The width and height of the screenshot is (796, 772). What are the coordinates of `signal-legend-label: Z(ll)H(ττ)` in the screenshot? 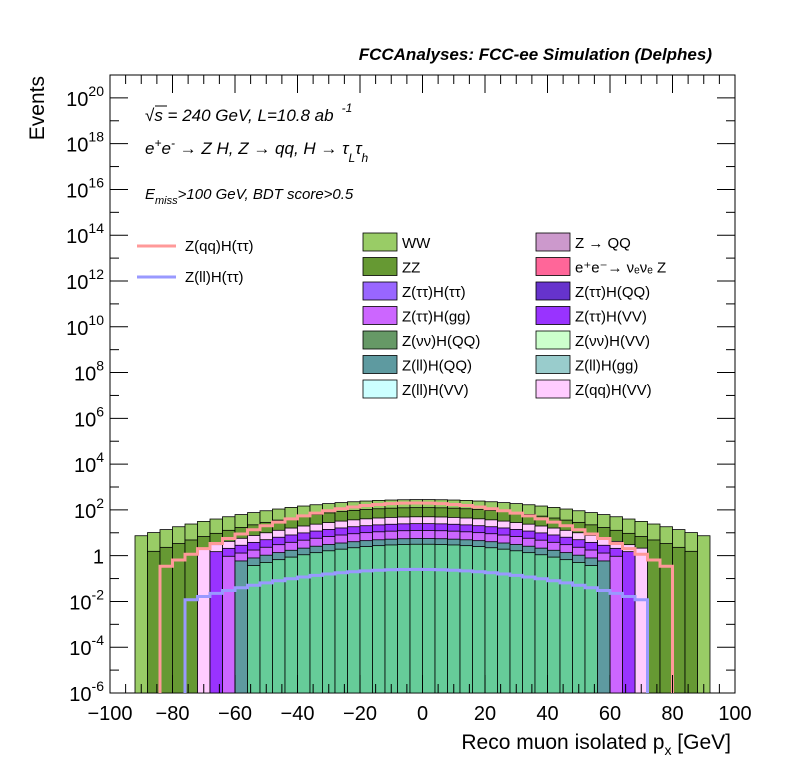 It's located at (214, 277).